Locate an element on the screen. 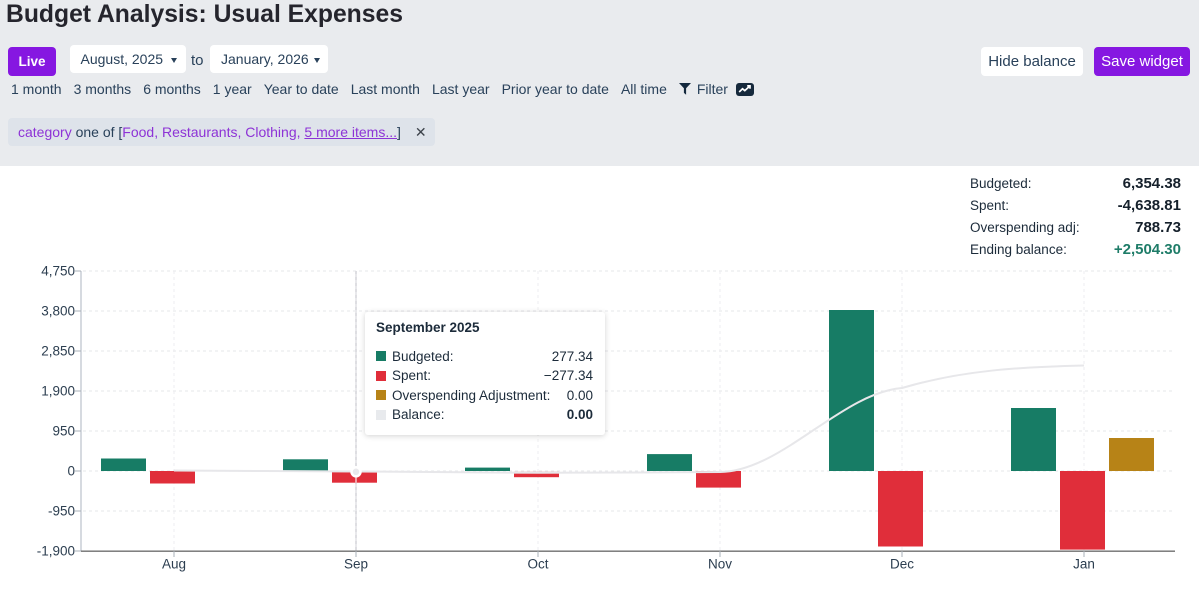 The image size is (1199, 606). svg-text: Sep is located at coordinates (356, 564).